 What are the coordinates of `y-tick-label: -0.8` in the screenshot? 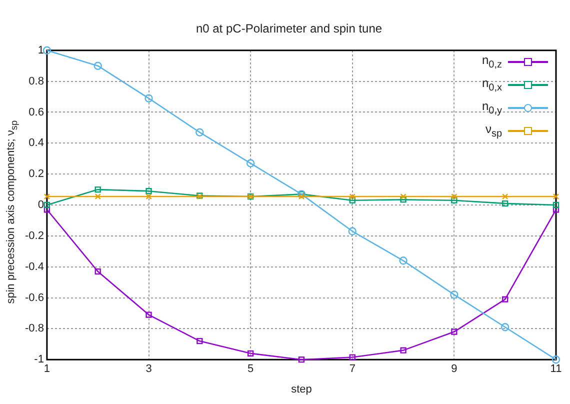 It's located at (34, 328).